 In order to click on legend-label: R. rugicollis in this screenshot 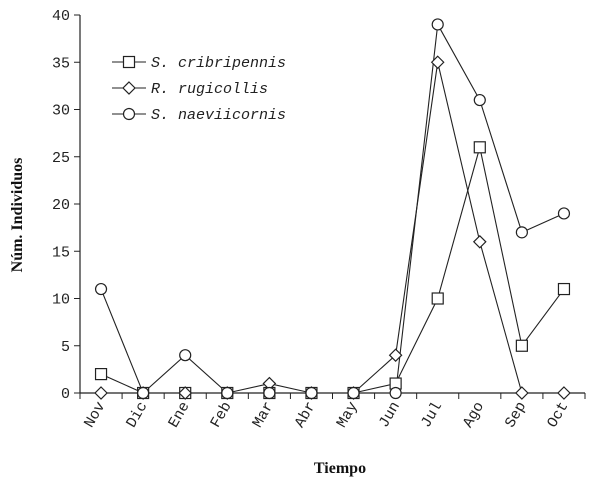, I will do `click(209, 89)`.